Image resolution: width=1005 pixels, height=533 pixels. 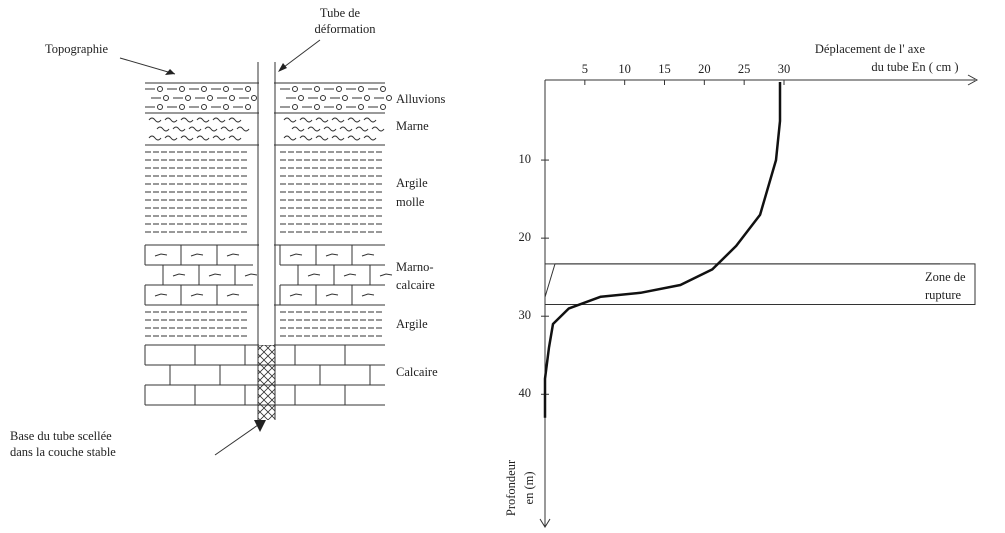 What do you see at coordinates (63, 452) in the screenshot?
I see `base-label: dans la couche stable` at bounding box center [63, 452].